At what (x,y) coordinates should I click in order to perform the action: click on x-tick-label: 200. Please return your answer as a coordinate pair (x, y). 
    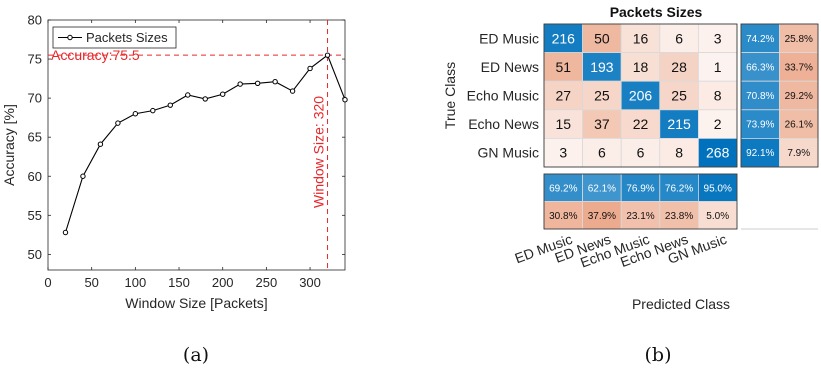
    Looking at the image, I should click on (223, 282).